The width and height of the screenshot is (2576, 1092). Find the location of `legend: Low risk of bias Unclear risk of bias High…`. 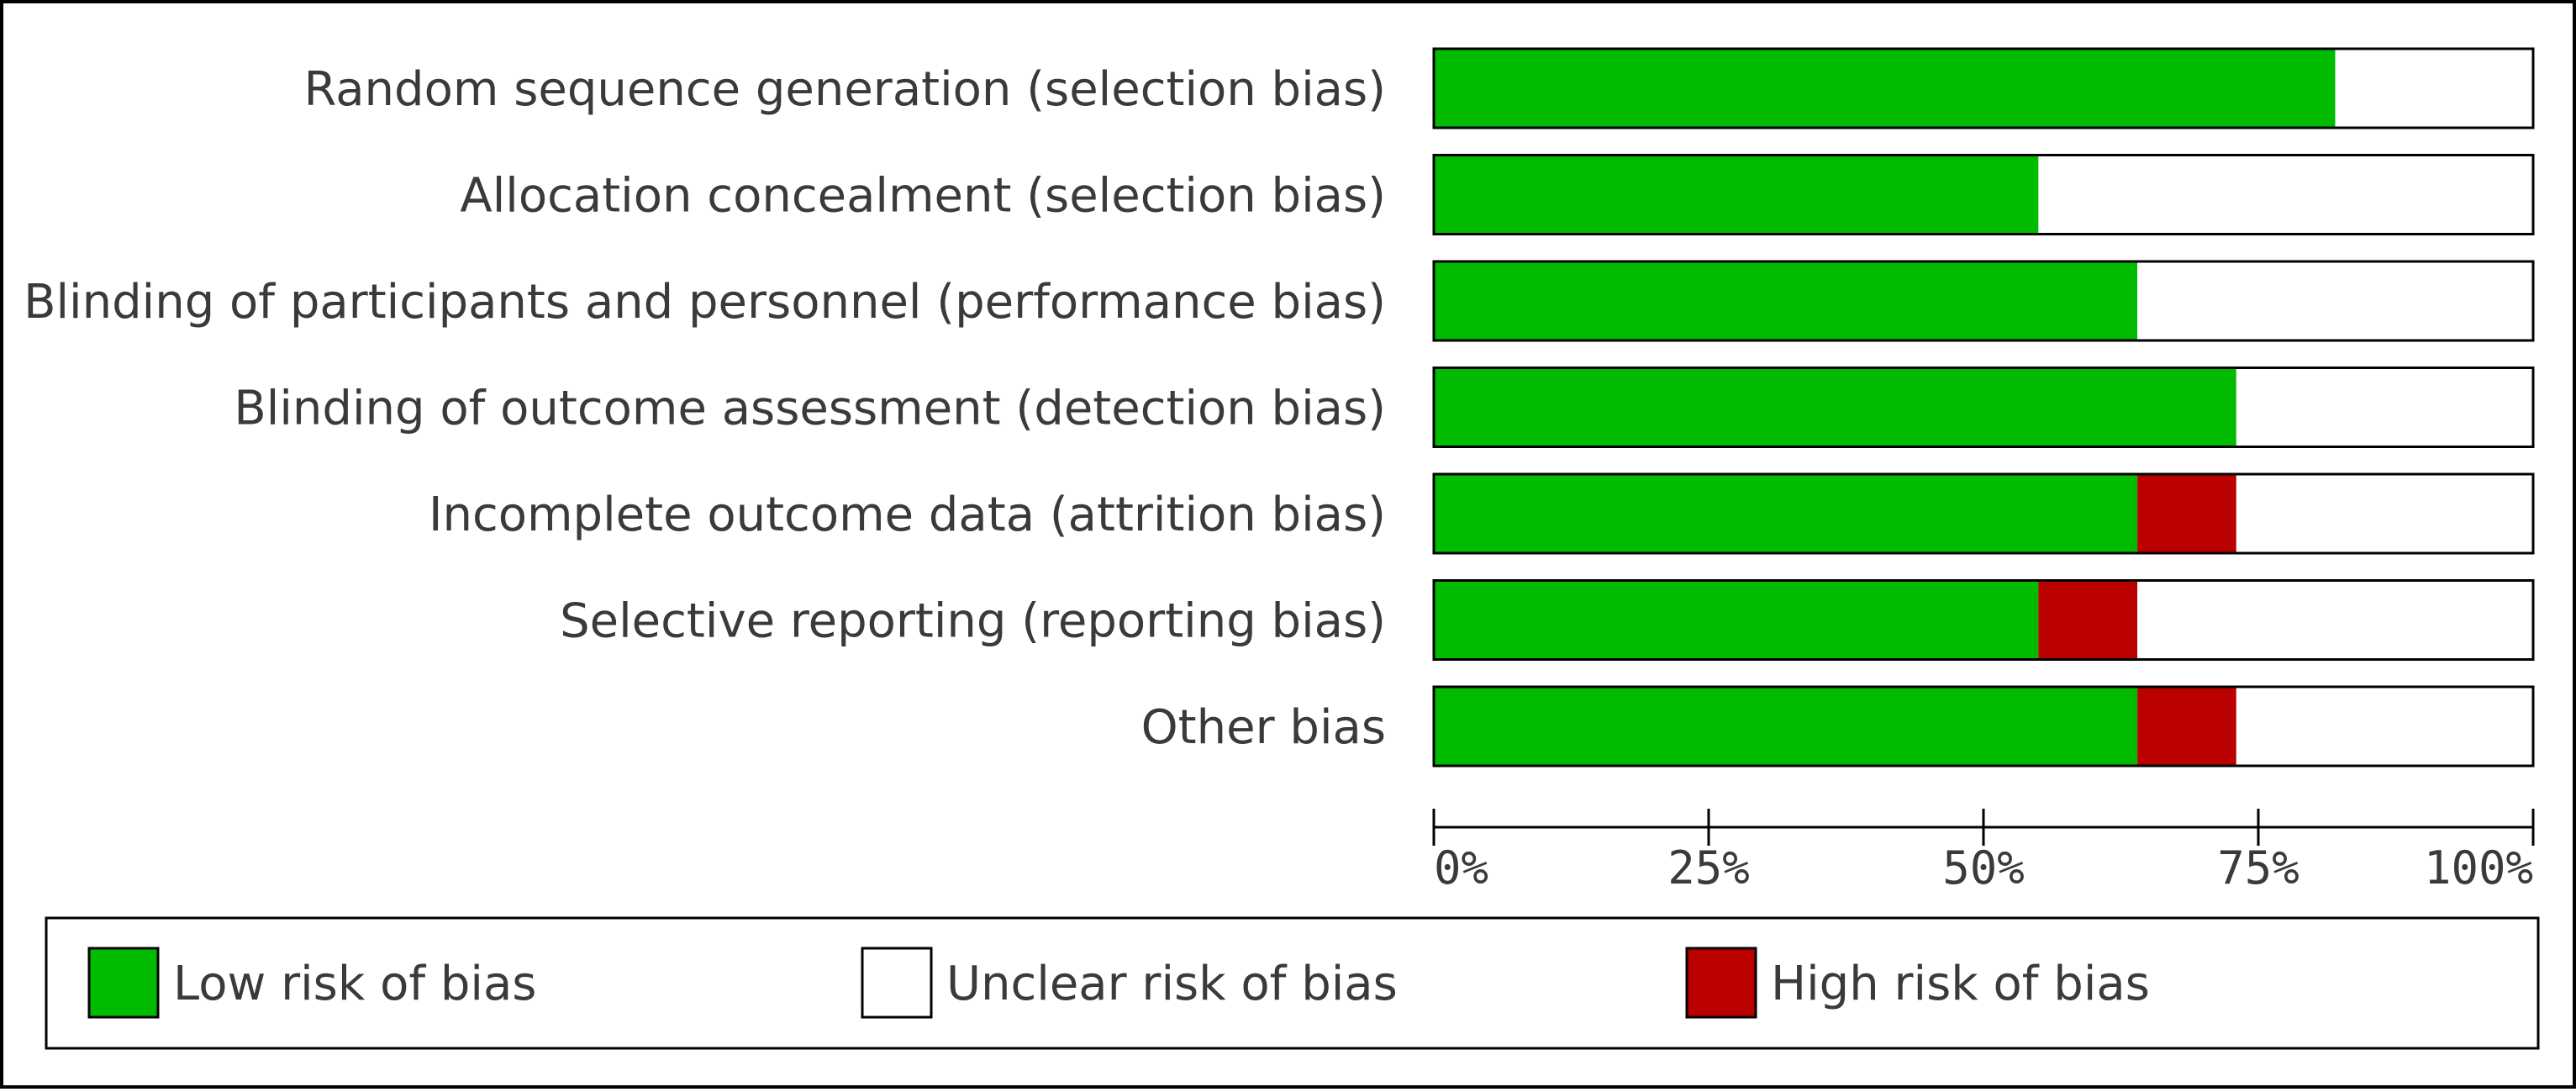

legend: Low risk of bias Unclear risk of bias High… is located at coordinates (1292, 983).